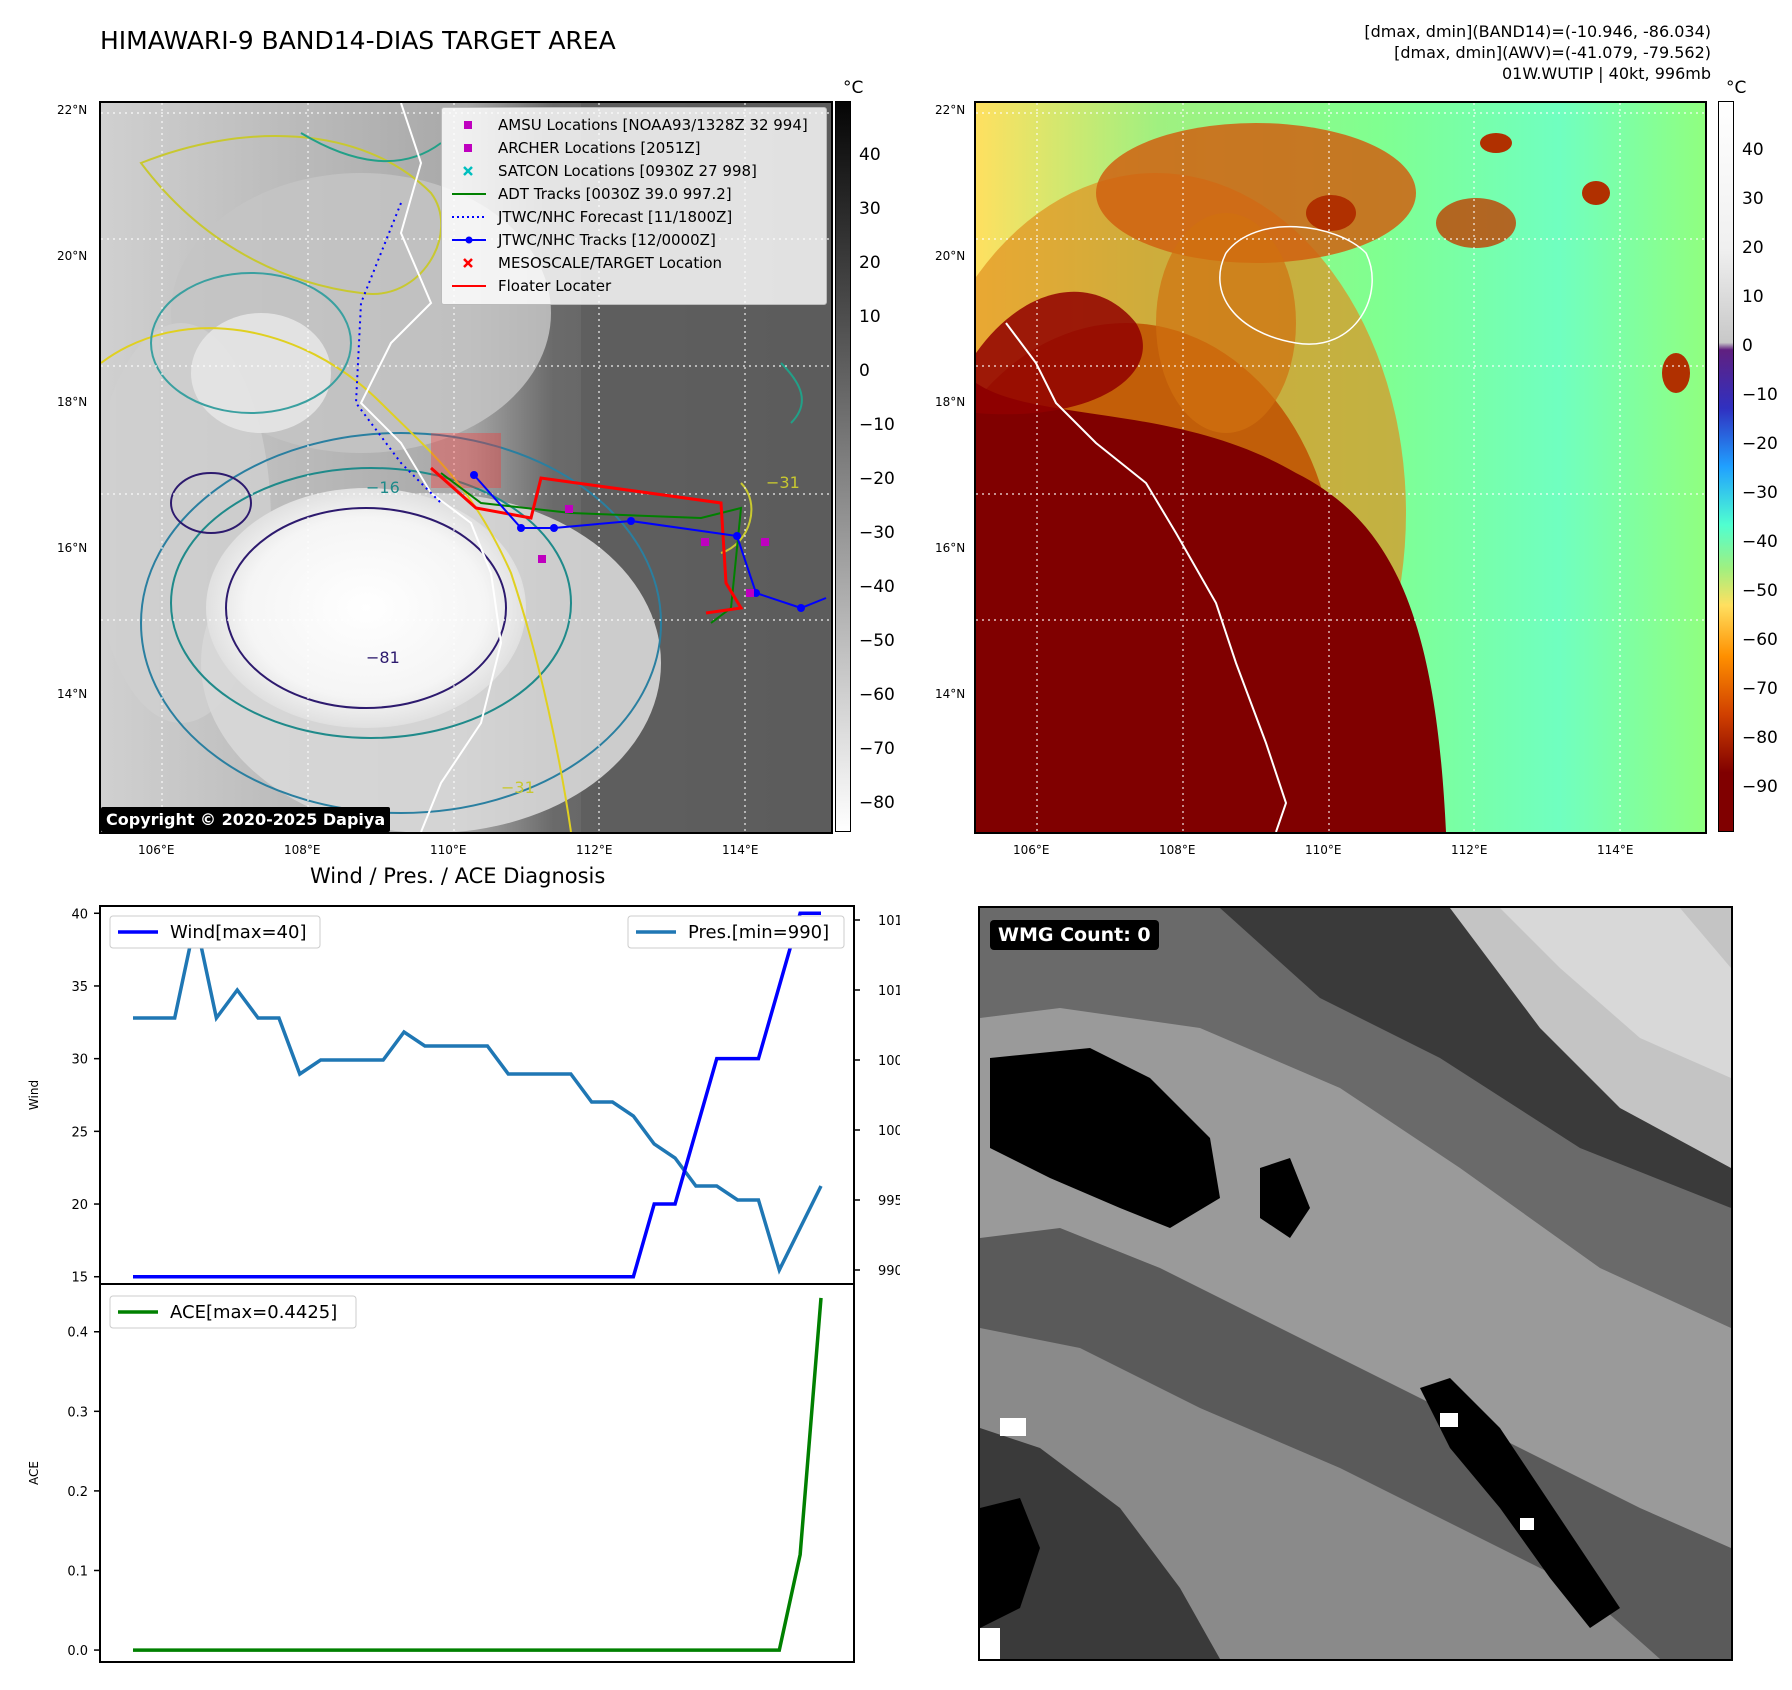 This screenshot has height=1690, width=1792. I want to click on colorbar-tick: 0, so click(1747, 346).